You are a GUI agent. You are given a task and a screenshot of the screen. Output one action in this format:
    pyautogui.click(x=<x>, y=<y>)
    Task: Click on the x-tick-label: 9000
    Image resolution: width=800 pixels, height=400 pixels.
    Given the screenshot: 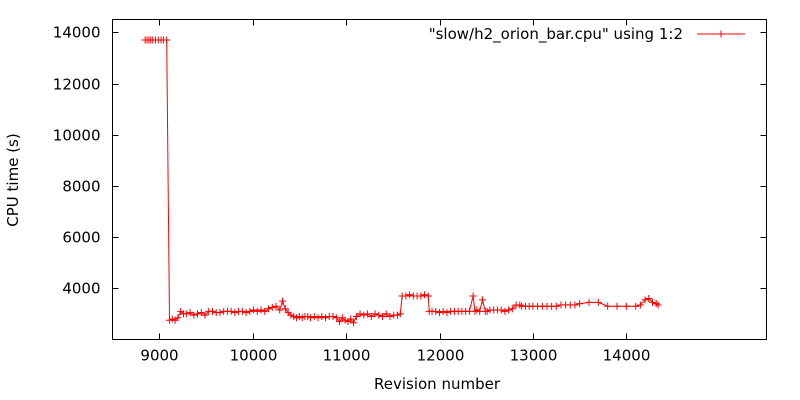 What is the action you would take?
    pyautogui.click(x=159, y=356)
    